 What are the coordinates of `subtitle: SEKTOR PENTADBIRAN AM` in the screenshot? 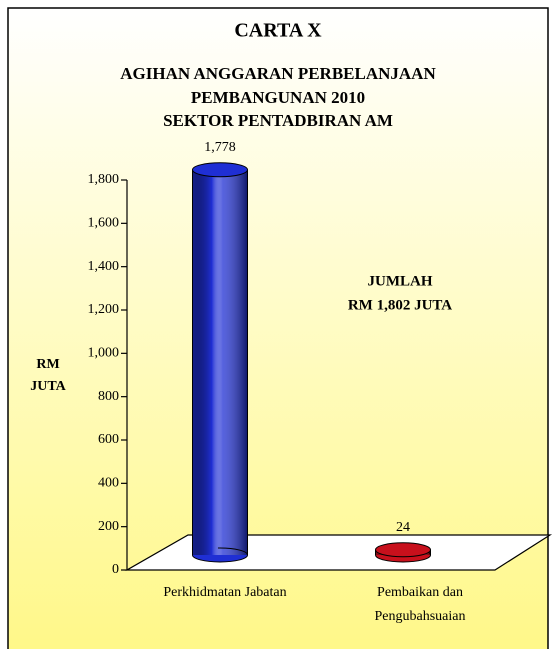 It's located at (278, 120).